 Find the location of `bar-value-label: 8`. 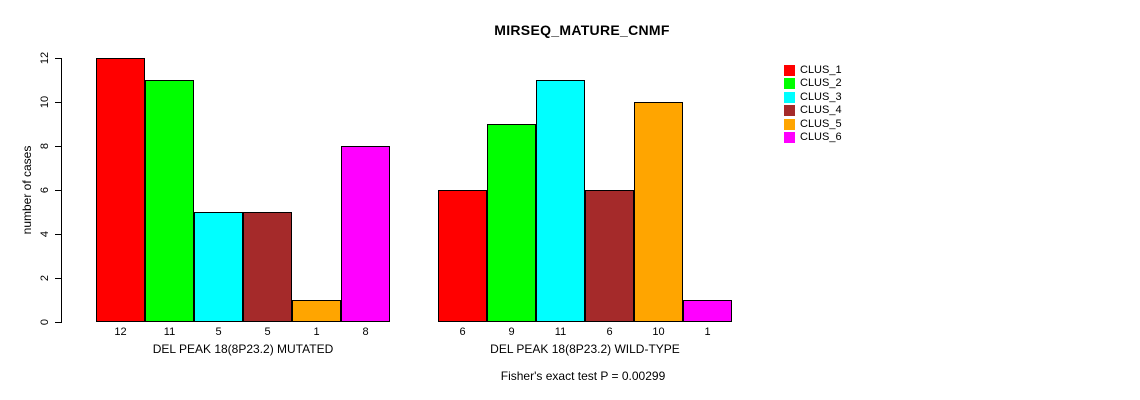

bar-value-label: 8 is located at coordinates (365, 332).